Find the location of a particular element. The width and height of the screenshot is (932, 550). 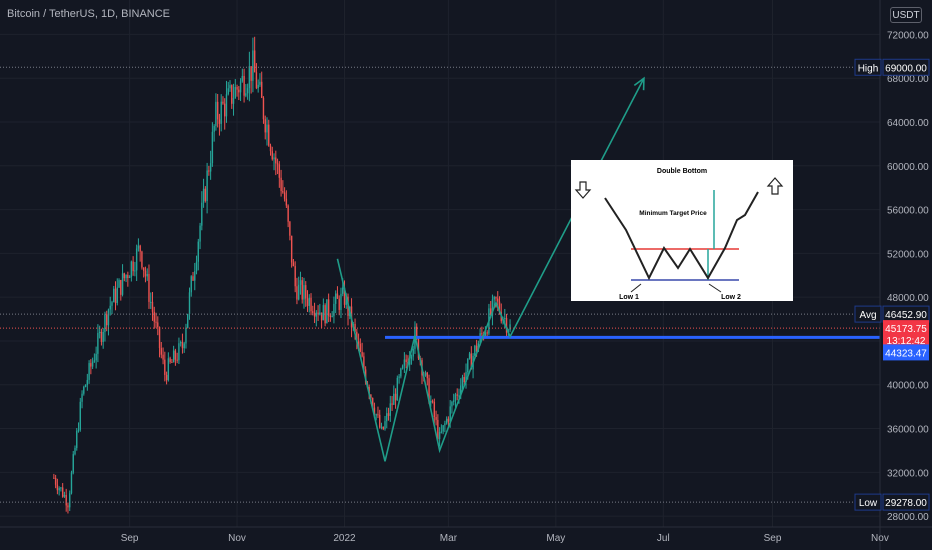

y-tick-label: 64000.00 is located at coordinates (908, 123).